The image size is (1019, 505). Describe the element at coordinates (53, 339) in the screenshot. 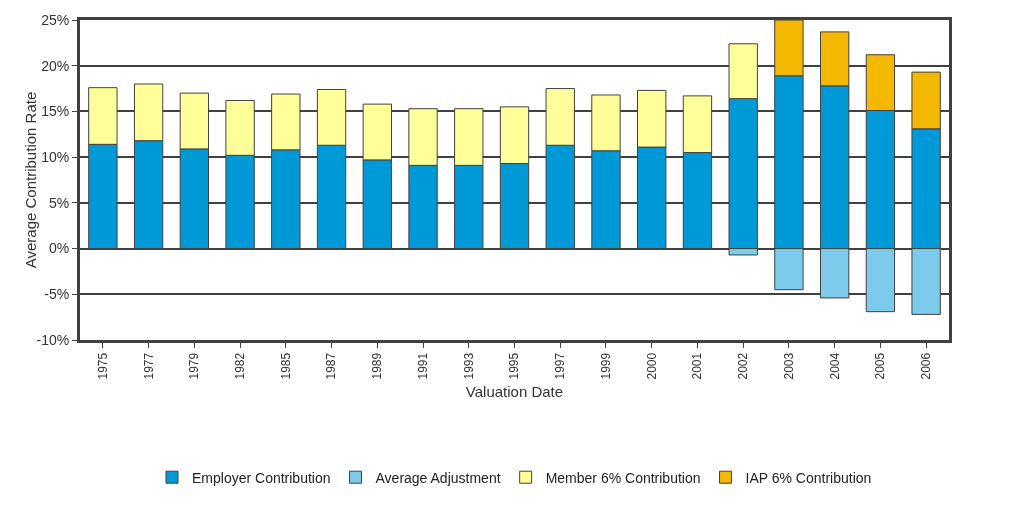

I see `y-tick-label: -10%` at that location.